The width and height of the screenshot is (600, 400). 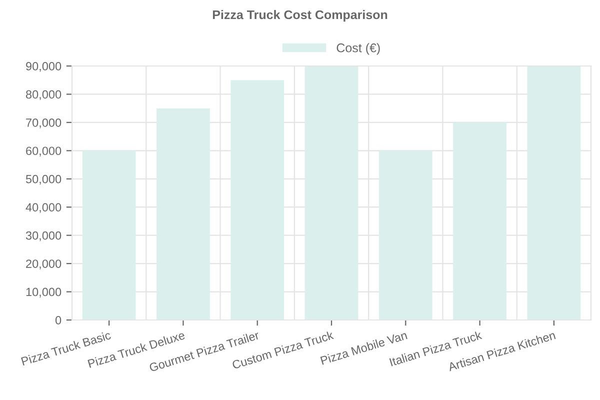 I want to click on y-tick-label: 60,000, so click(x=44, y=151).